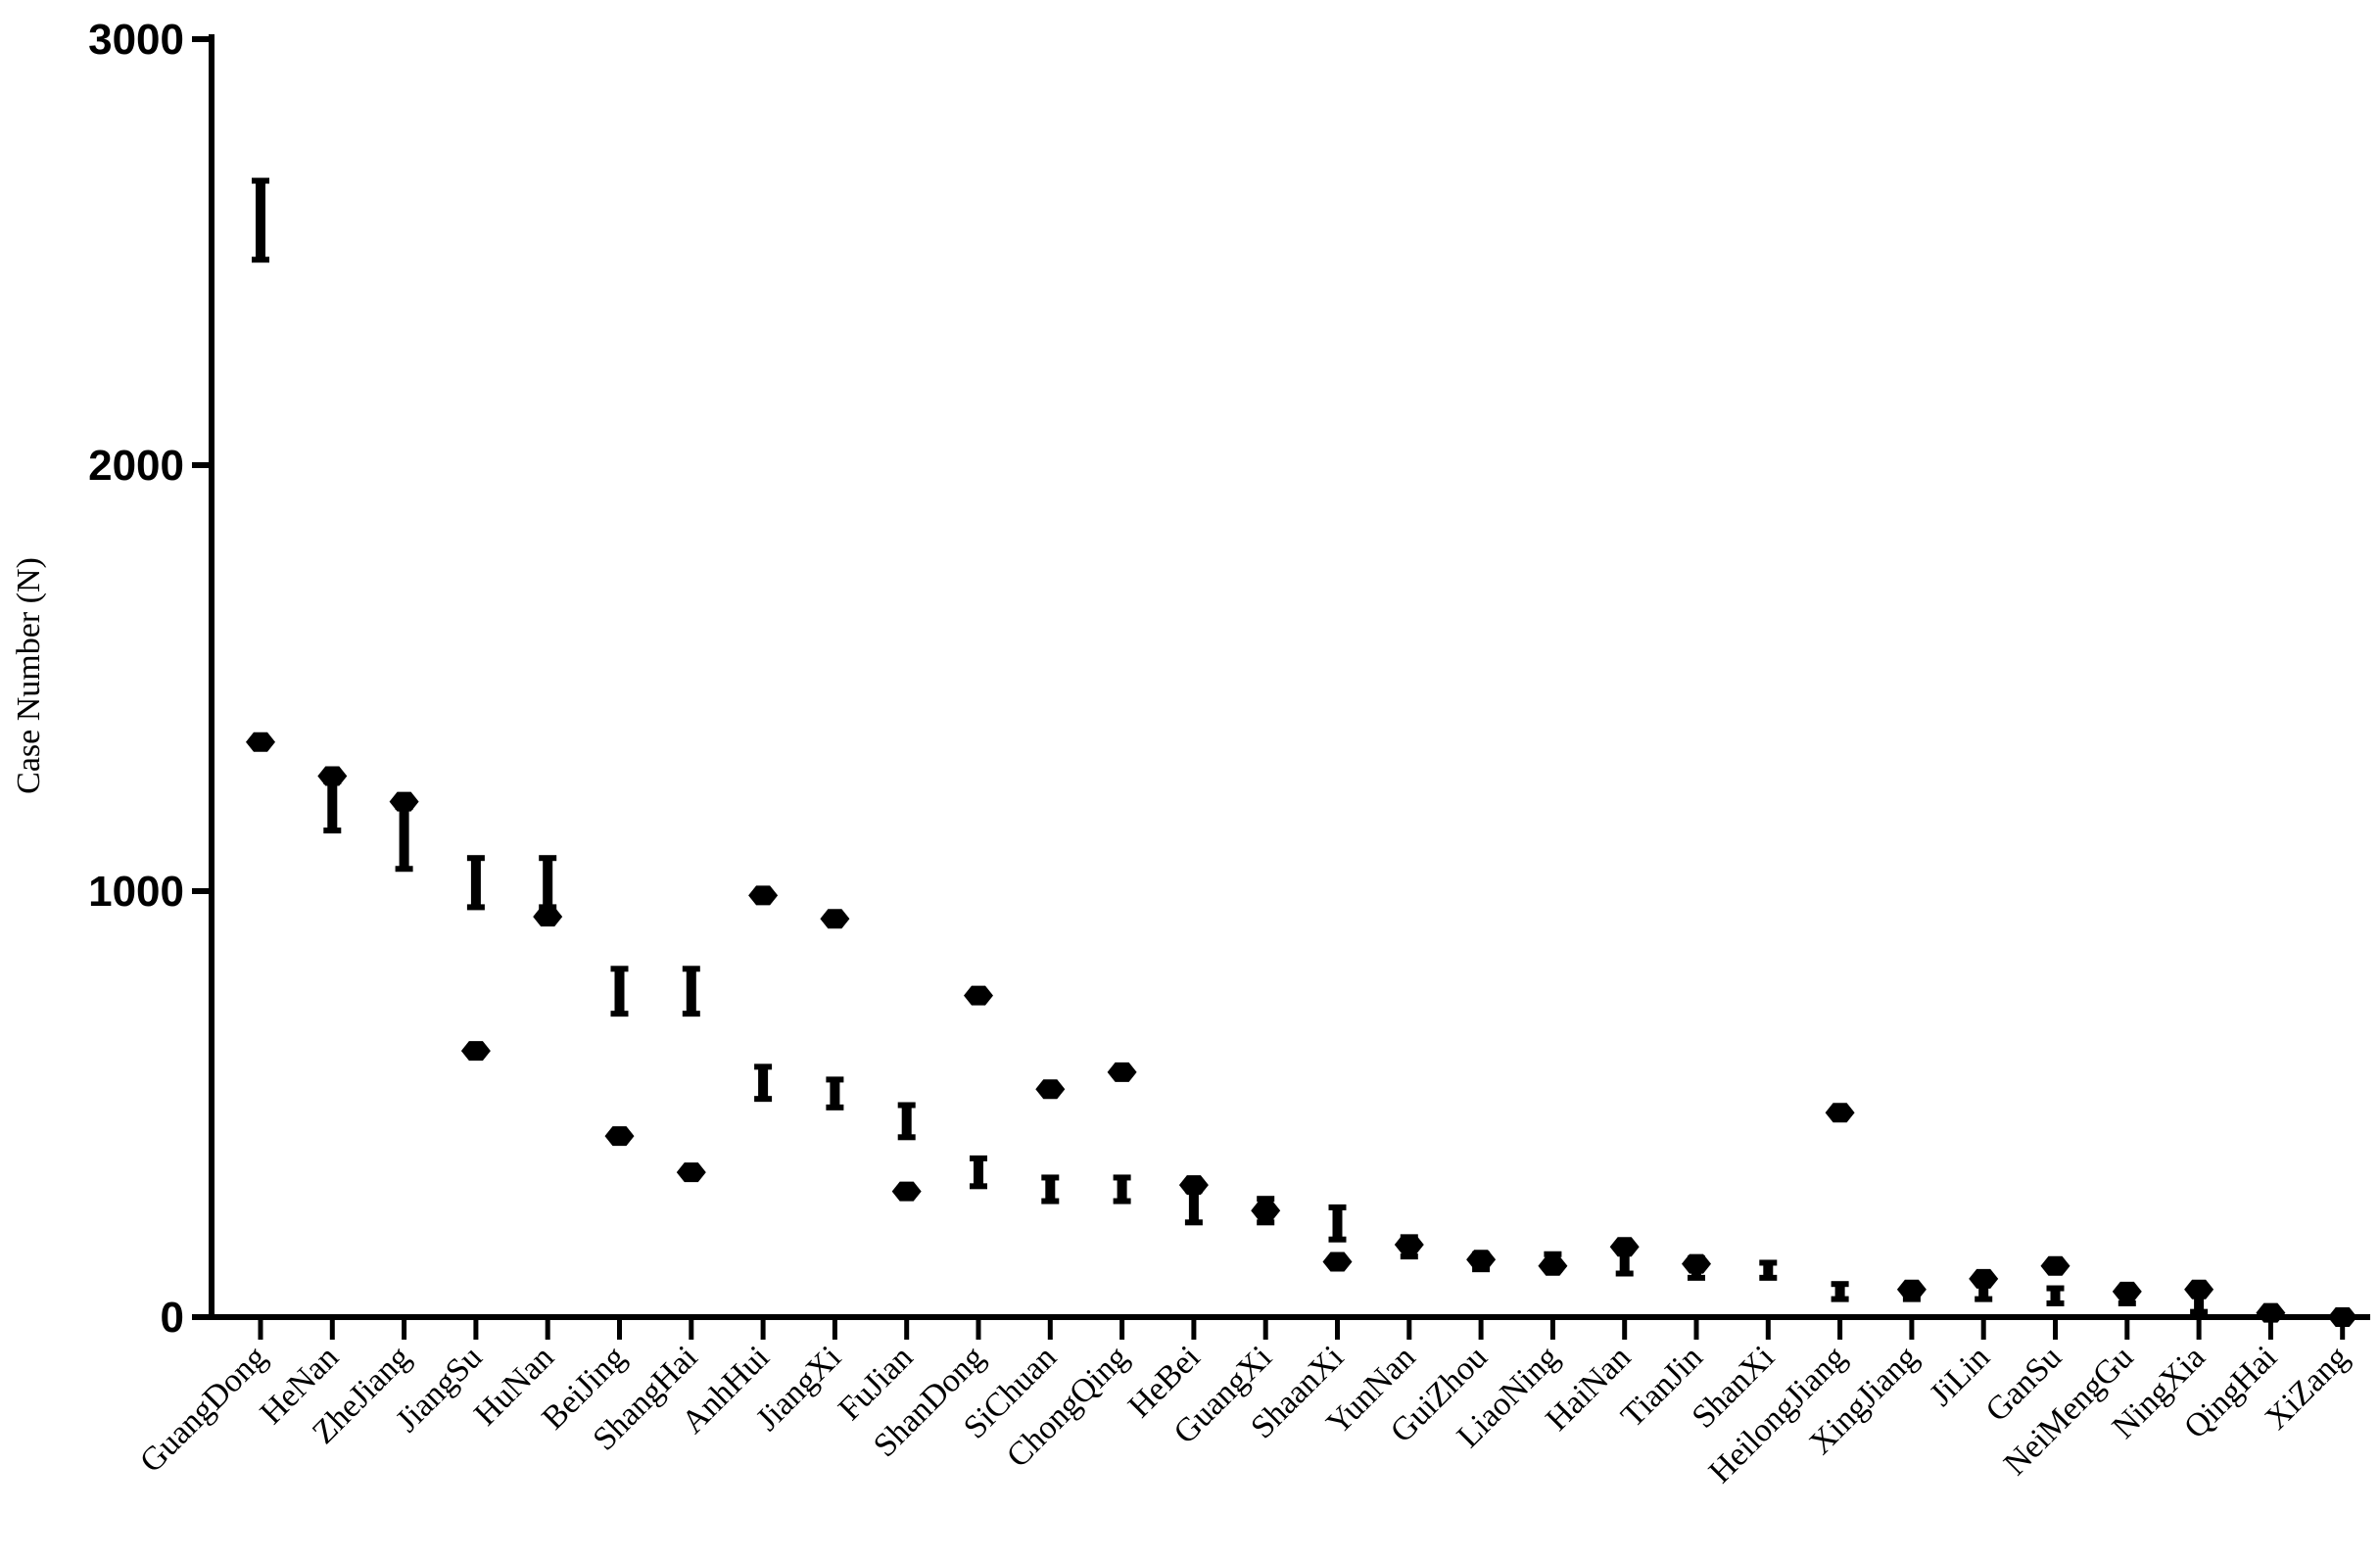  What do you see at coordinates (172, 1318) in the screenshot?
I see `y-tick-label: 0` at bounding box center [172, 1318].